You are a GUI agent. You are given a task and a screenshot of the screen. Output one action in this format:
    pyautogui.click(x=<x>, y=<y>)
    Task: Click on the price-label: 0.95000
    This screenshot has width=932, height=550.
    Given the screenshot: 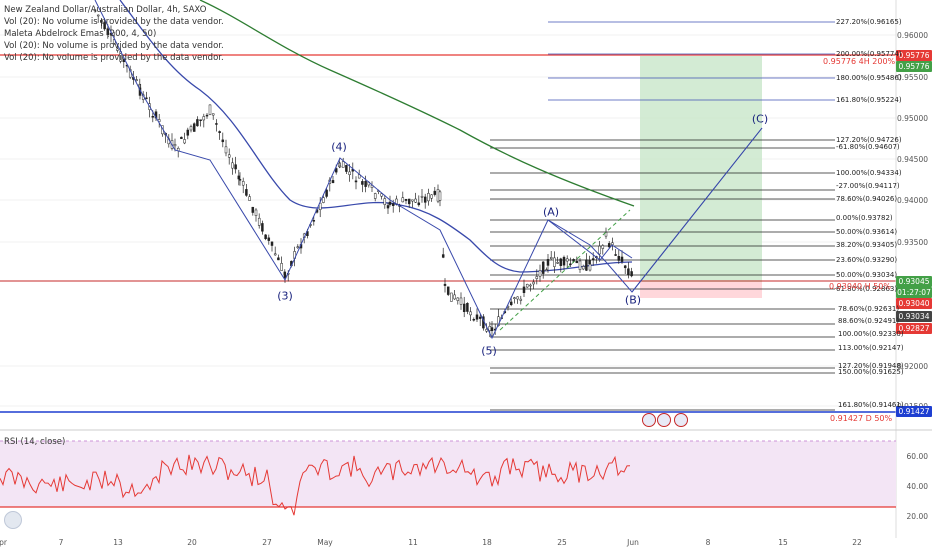 What is the action you would take?
    pyautogui.click(x=912, y=118)
    